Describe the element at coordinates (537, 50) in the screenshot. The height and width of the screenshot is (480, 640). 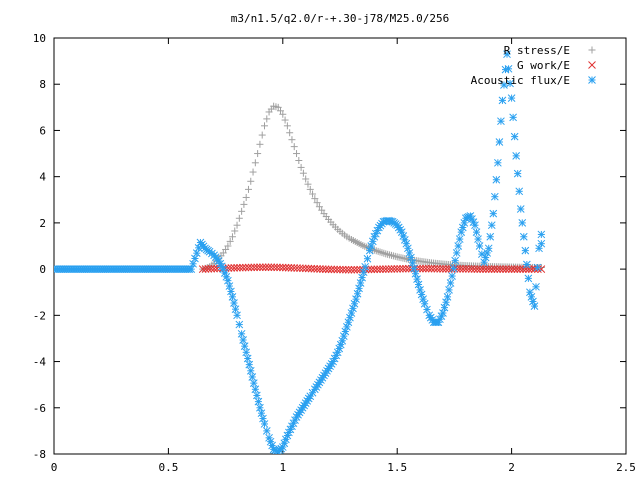
I see `legend-label: R stress/E` at that location.